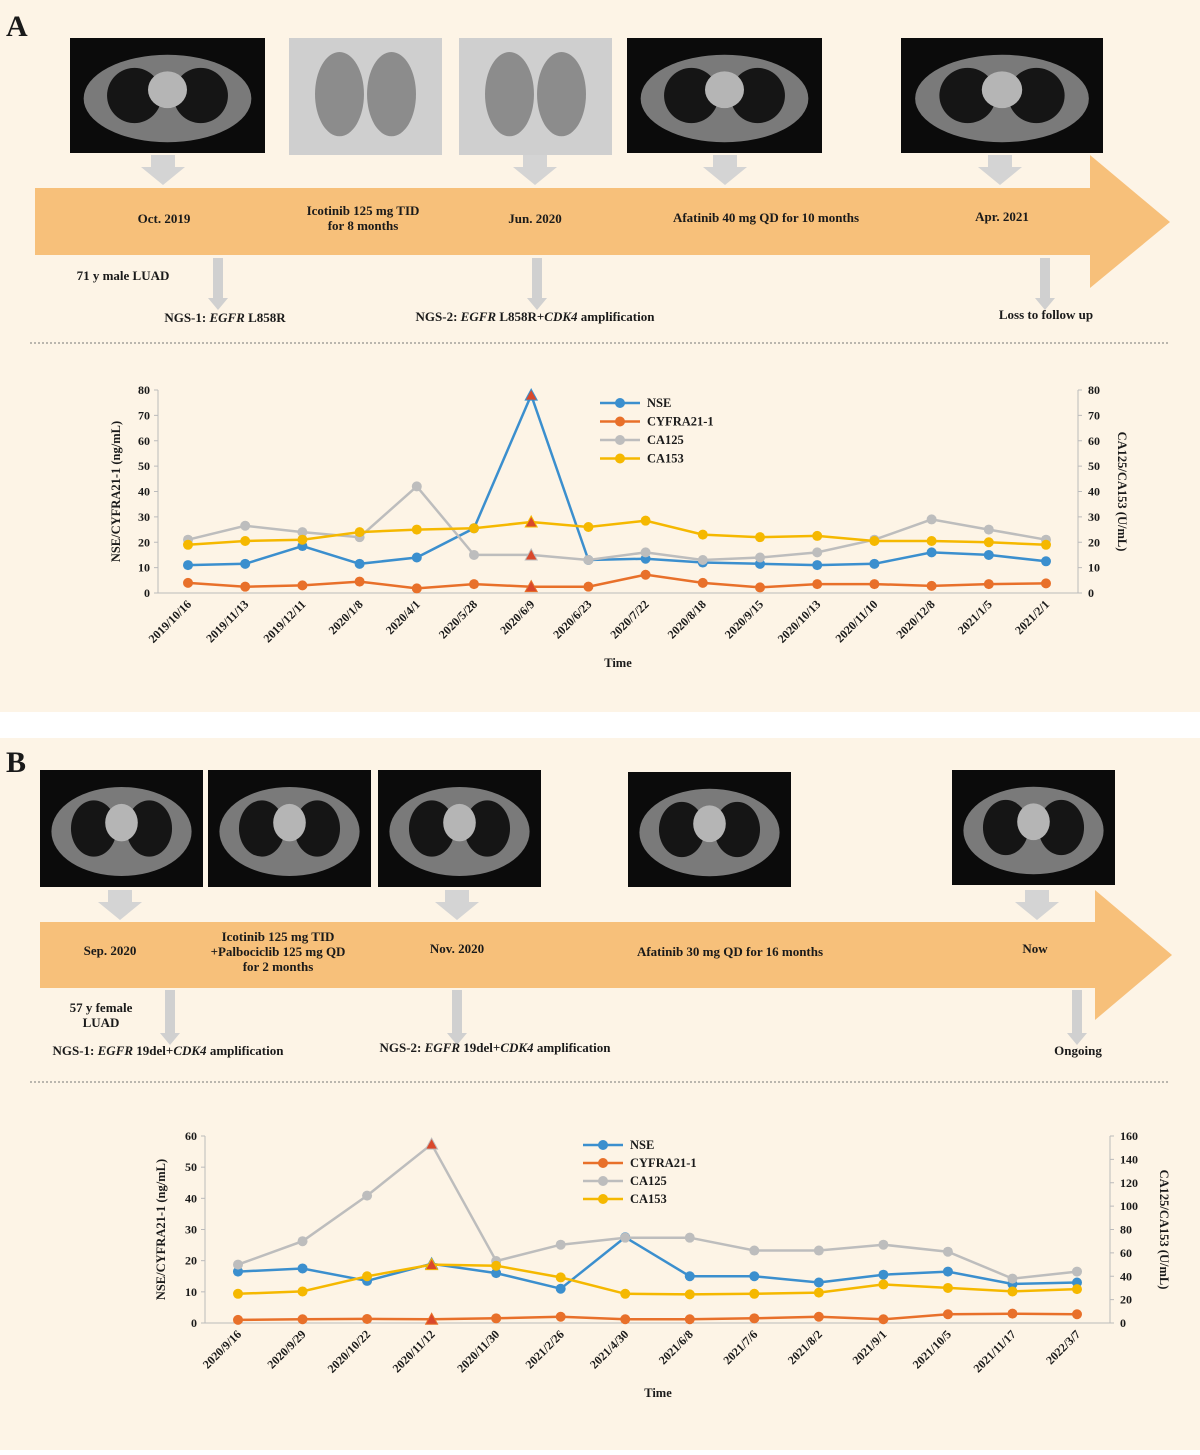 This screenshot has height=1455, width=1200. Describe the element at coordinates (164, 218) in the screenshot. I see `timeline-event: Oct. 2019` at that location.